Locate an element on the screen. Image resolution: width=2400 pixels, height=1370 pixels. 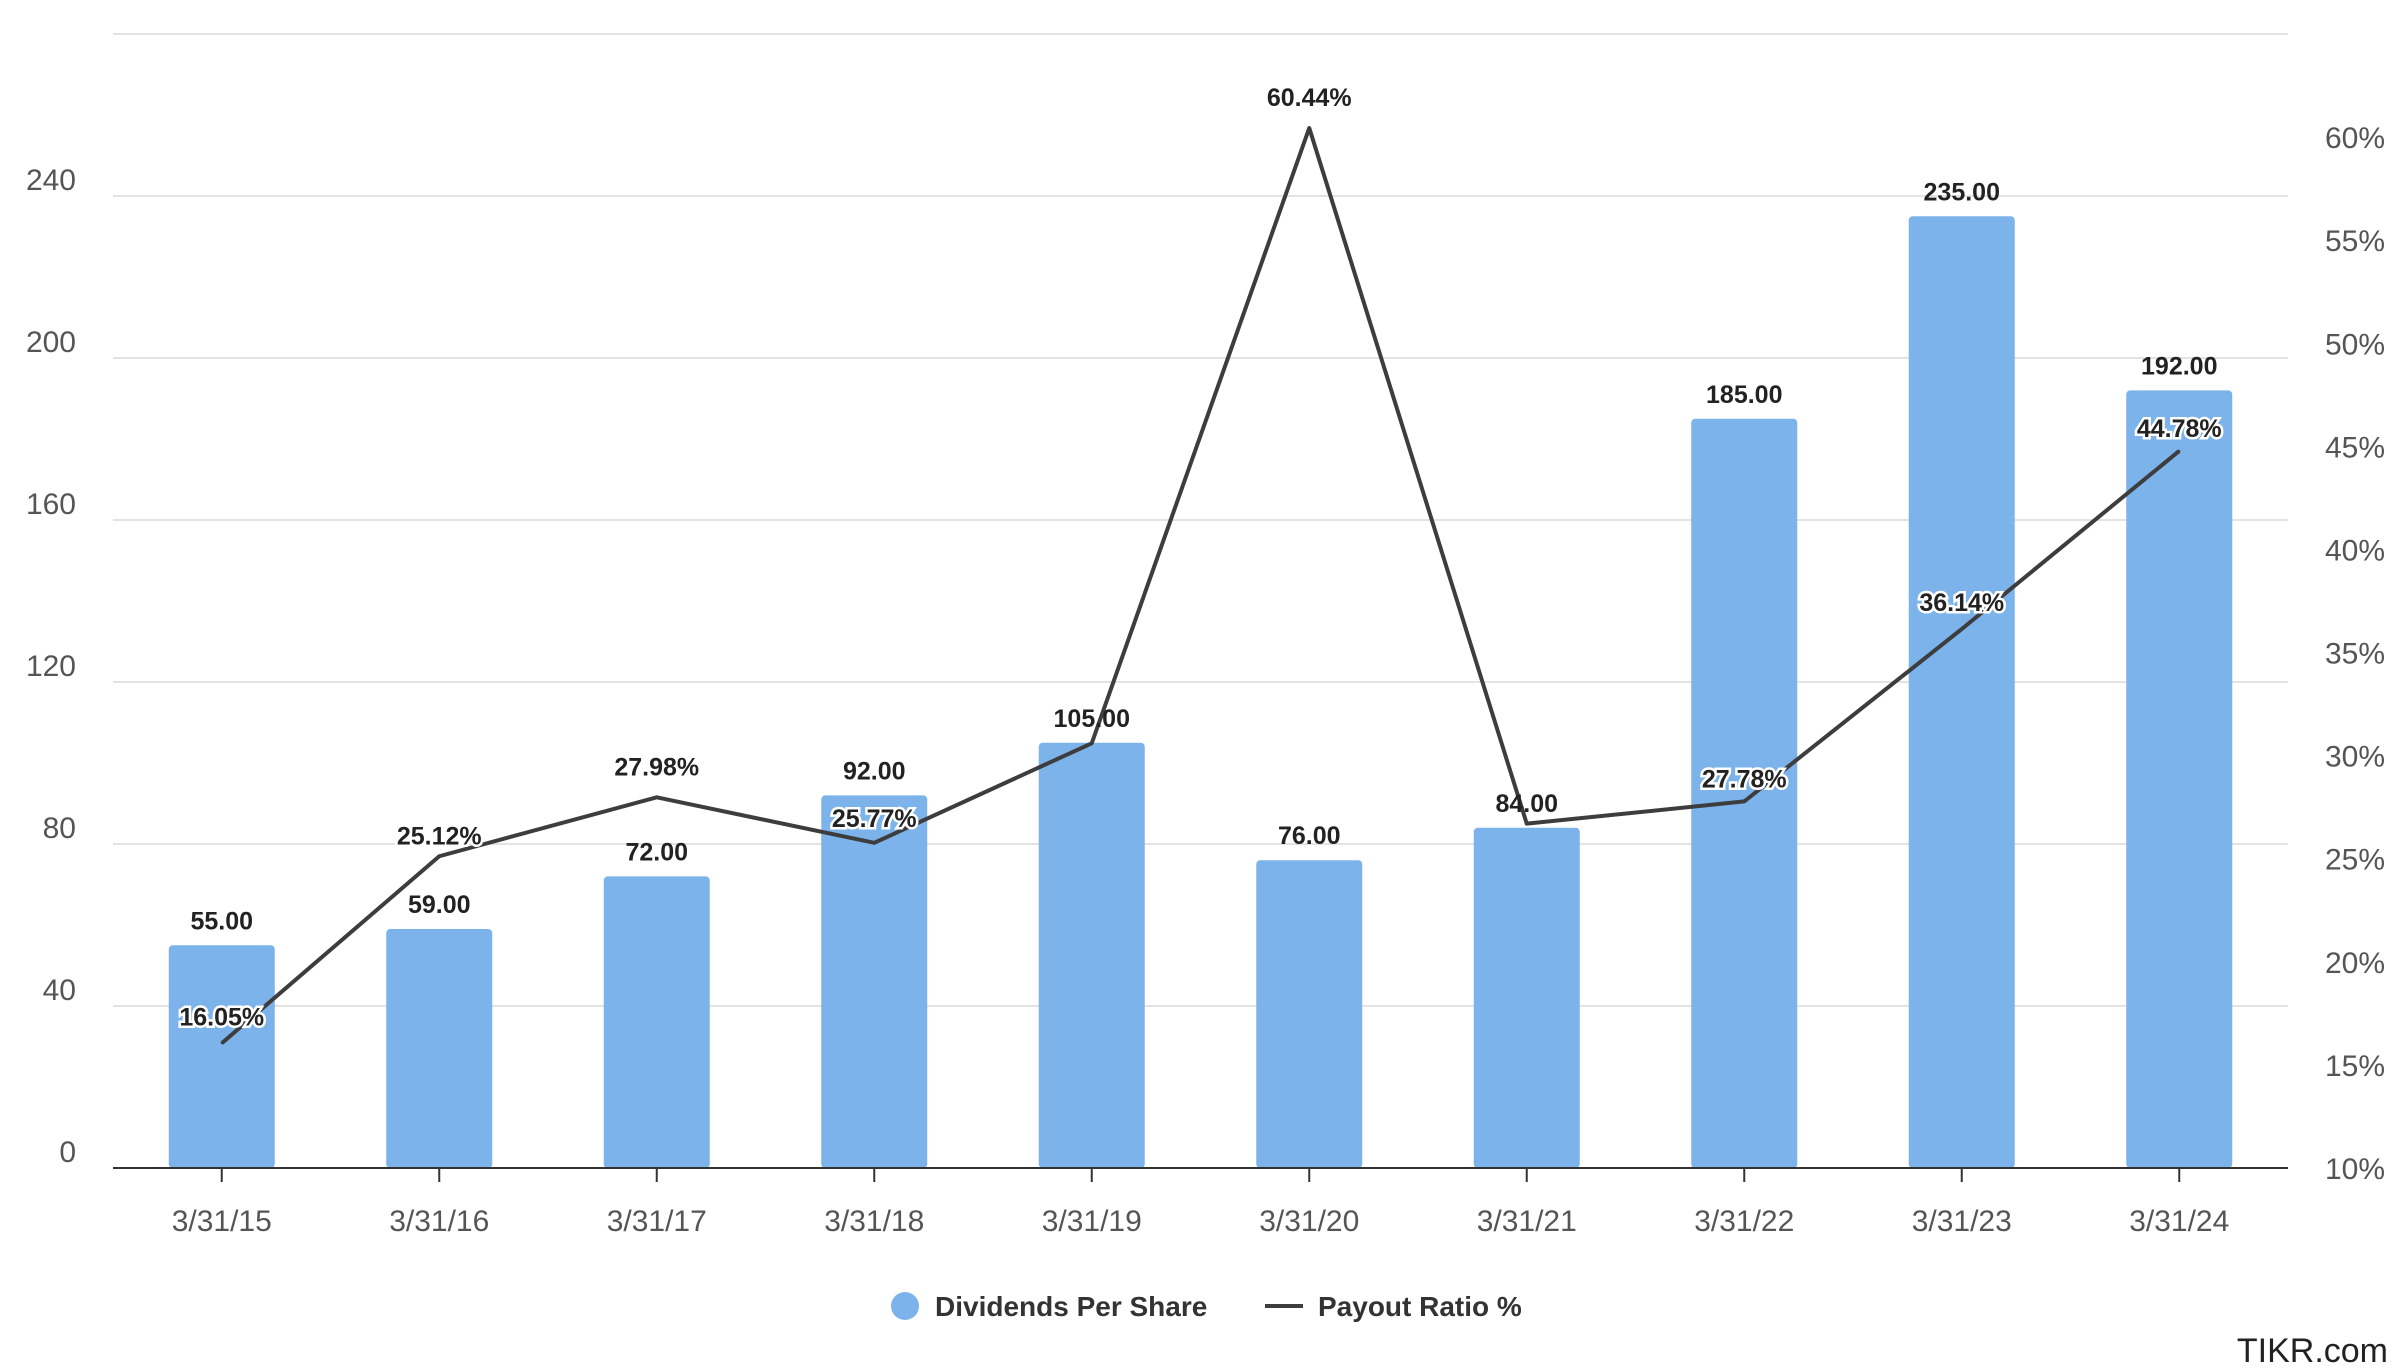
y-right-tick-label: 35% is located at coordinates (2355, 654).